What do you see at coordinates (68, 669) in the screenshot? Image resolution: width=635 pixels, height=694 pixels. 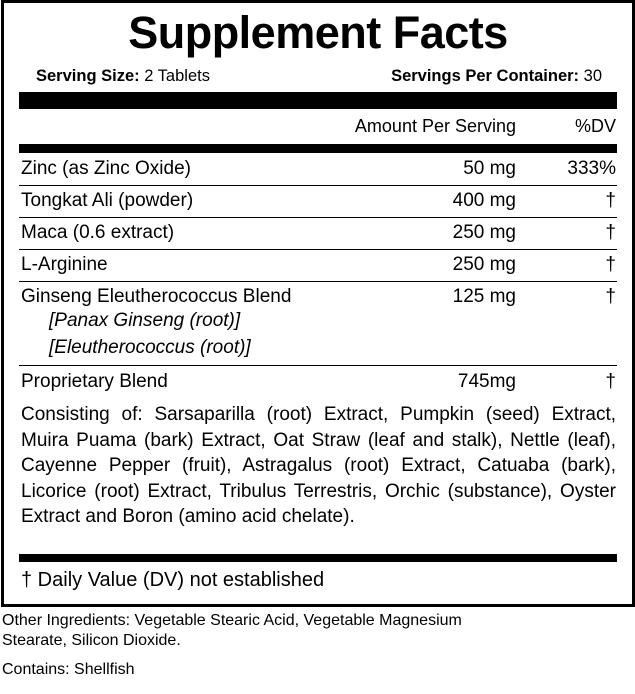 I see `allergen-statement: Contains: Shellfish` at bounding box center [68, 669].